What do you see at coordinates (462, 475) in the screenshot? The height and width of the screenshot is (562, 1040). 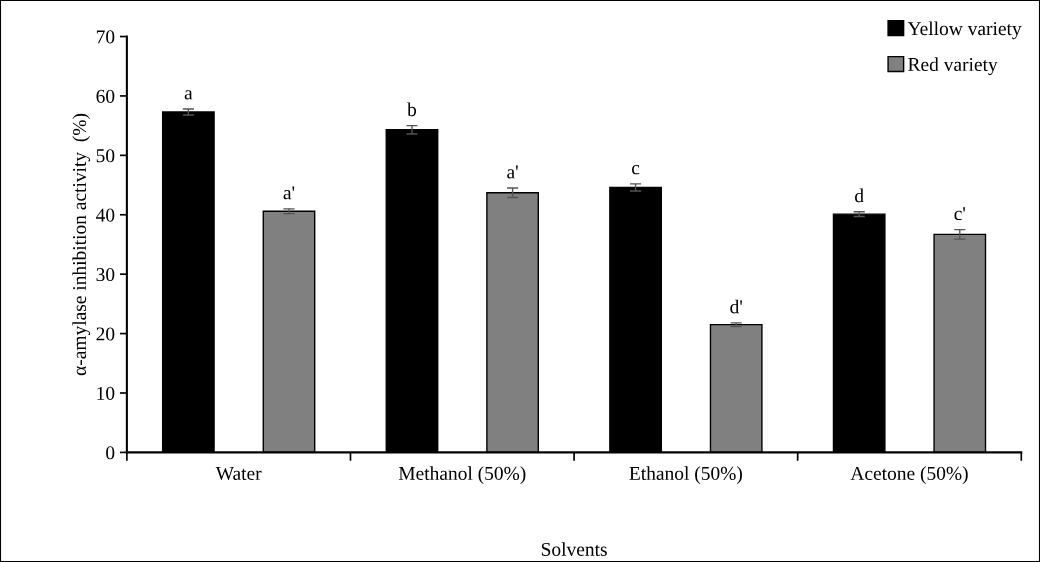 I see `x-tick-label: Methanol (50%)` at bounding box center [462, 475].